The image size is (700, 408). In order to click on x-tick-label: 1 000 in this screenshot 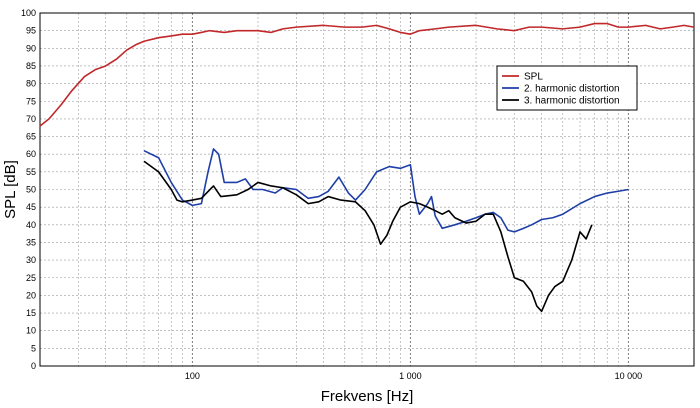, I will do `click(410, 376)`.